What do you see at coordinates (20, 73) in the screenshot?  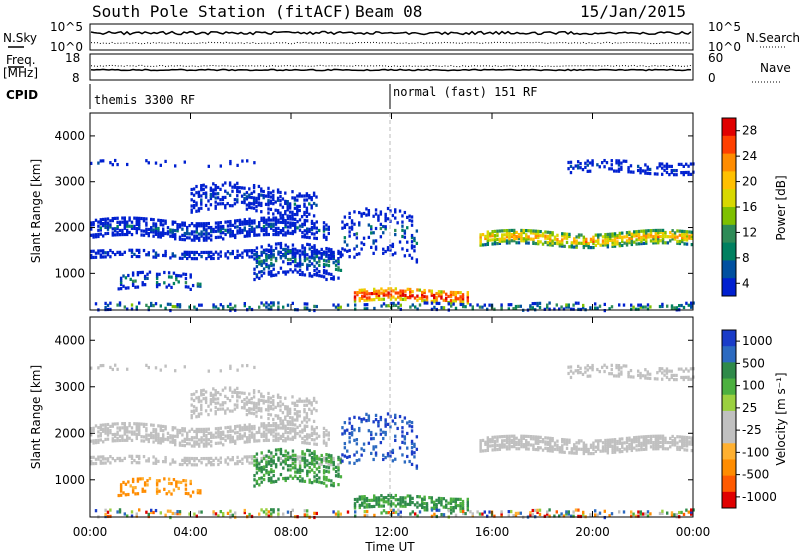 I see `freq-unit-label: [MHz]` at bounding box center [20, 73].